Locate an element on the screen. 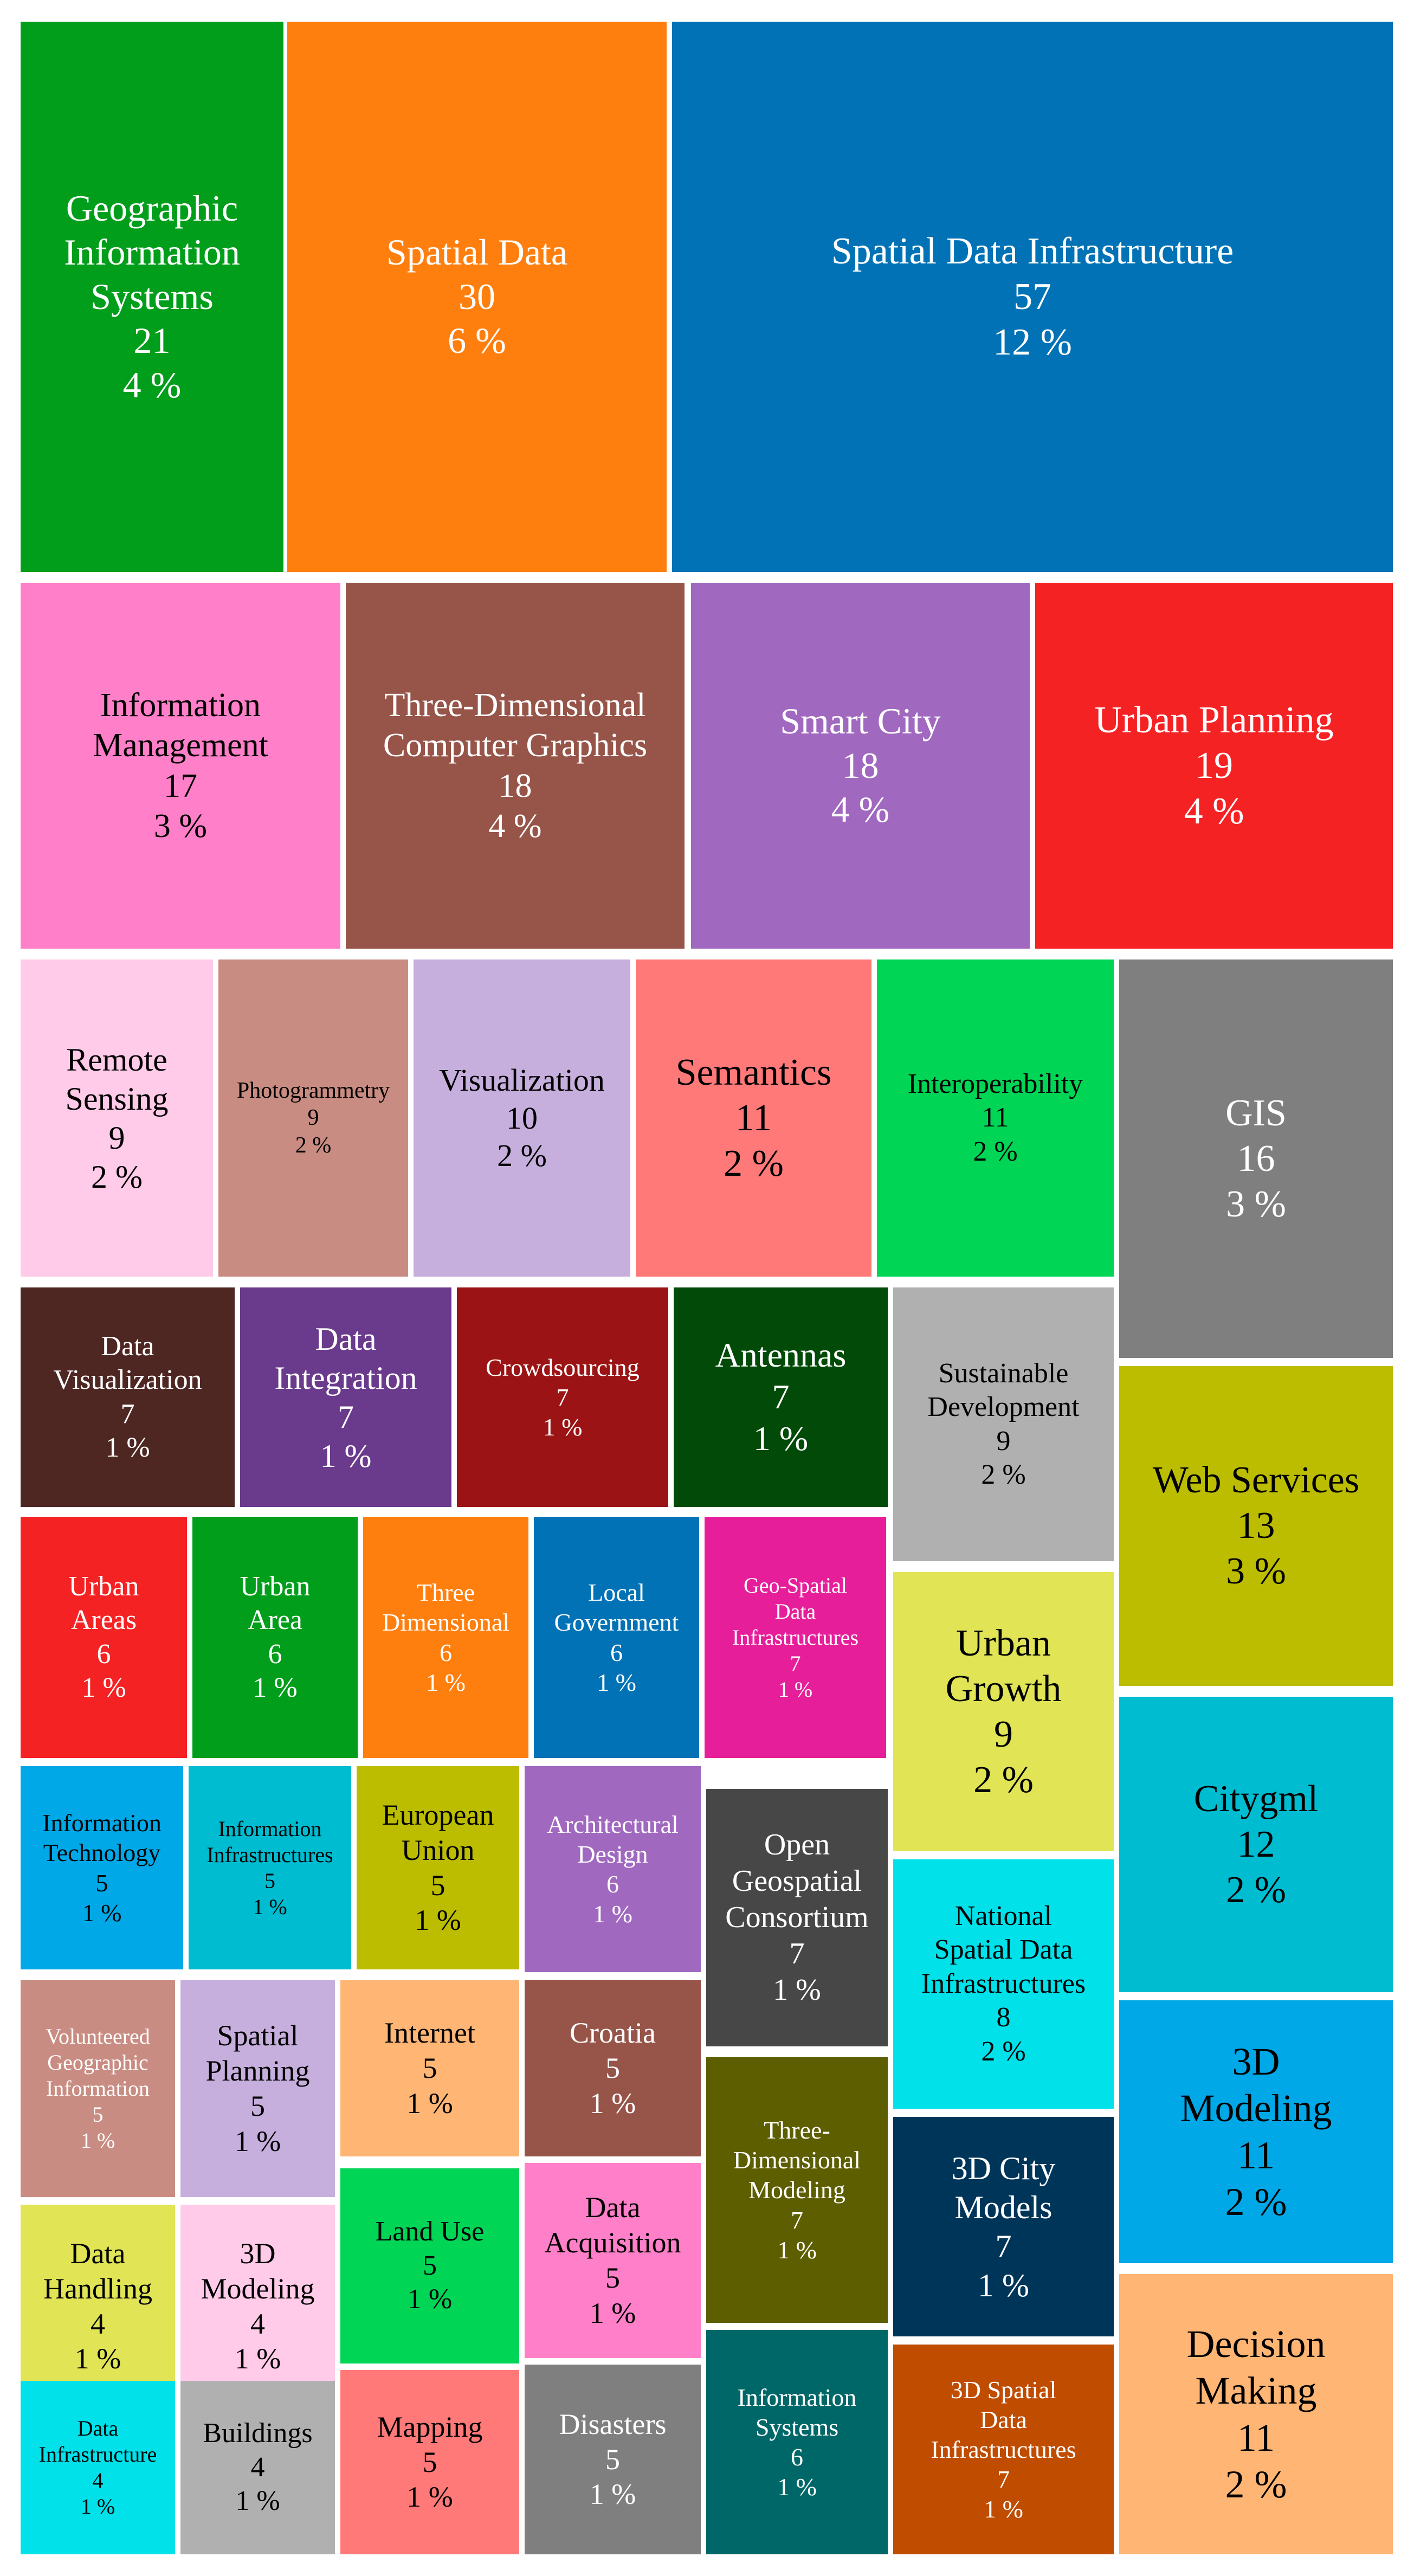 The width and height of the screenshot is (1414, 2576). tile-label: Urban Growth is located at coordinates (1003, 1666).